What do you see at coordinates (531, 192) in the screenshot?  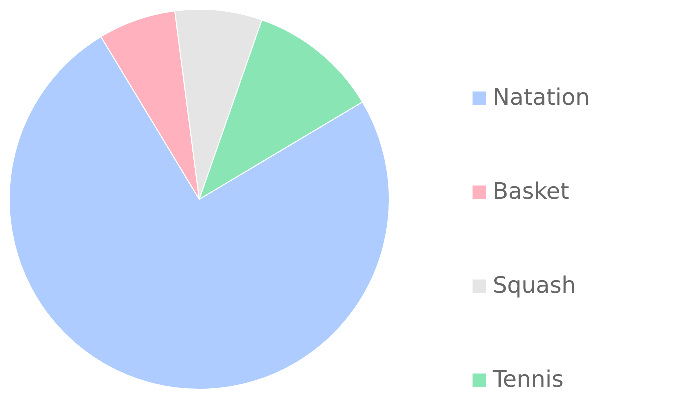 I see `legend-label: Basket` at bounding box center [531, 192].